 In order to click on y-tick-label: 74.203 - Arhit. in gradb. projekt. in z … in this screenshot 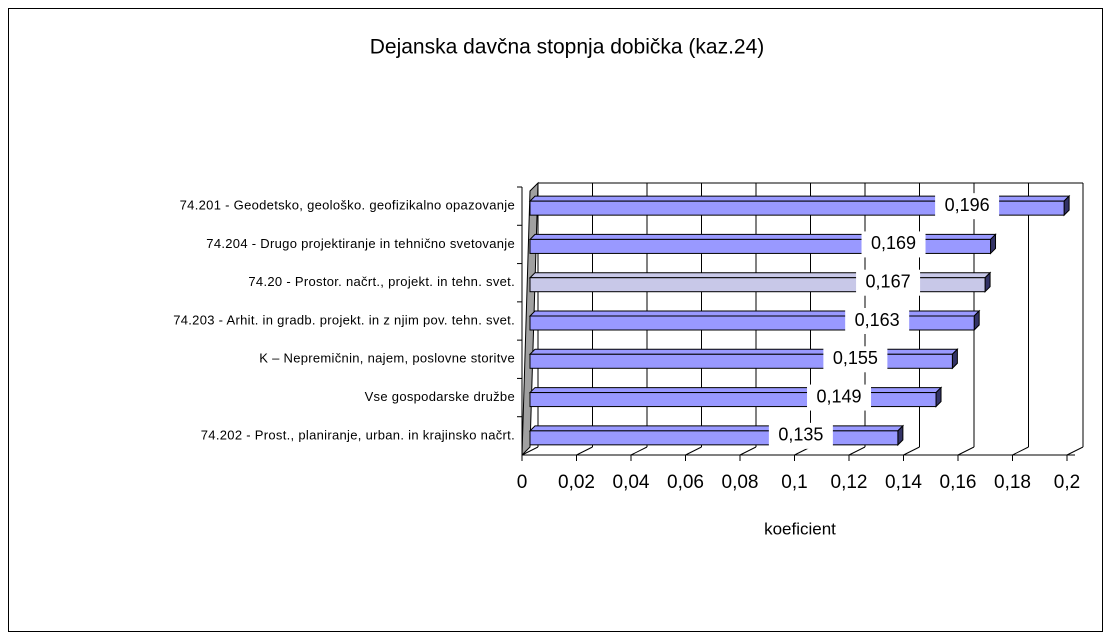, I will do `click(344, 319)`.